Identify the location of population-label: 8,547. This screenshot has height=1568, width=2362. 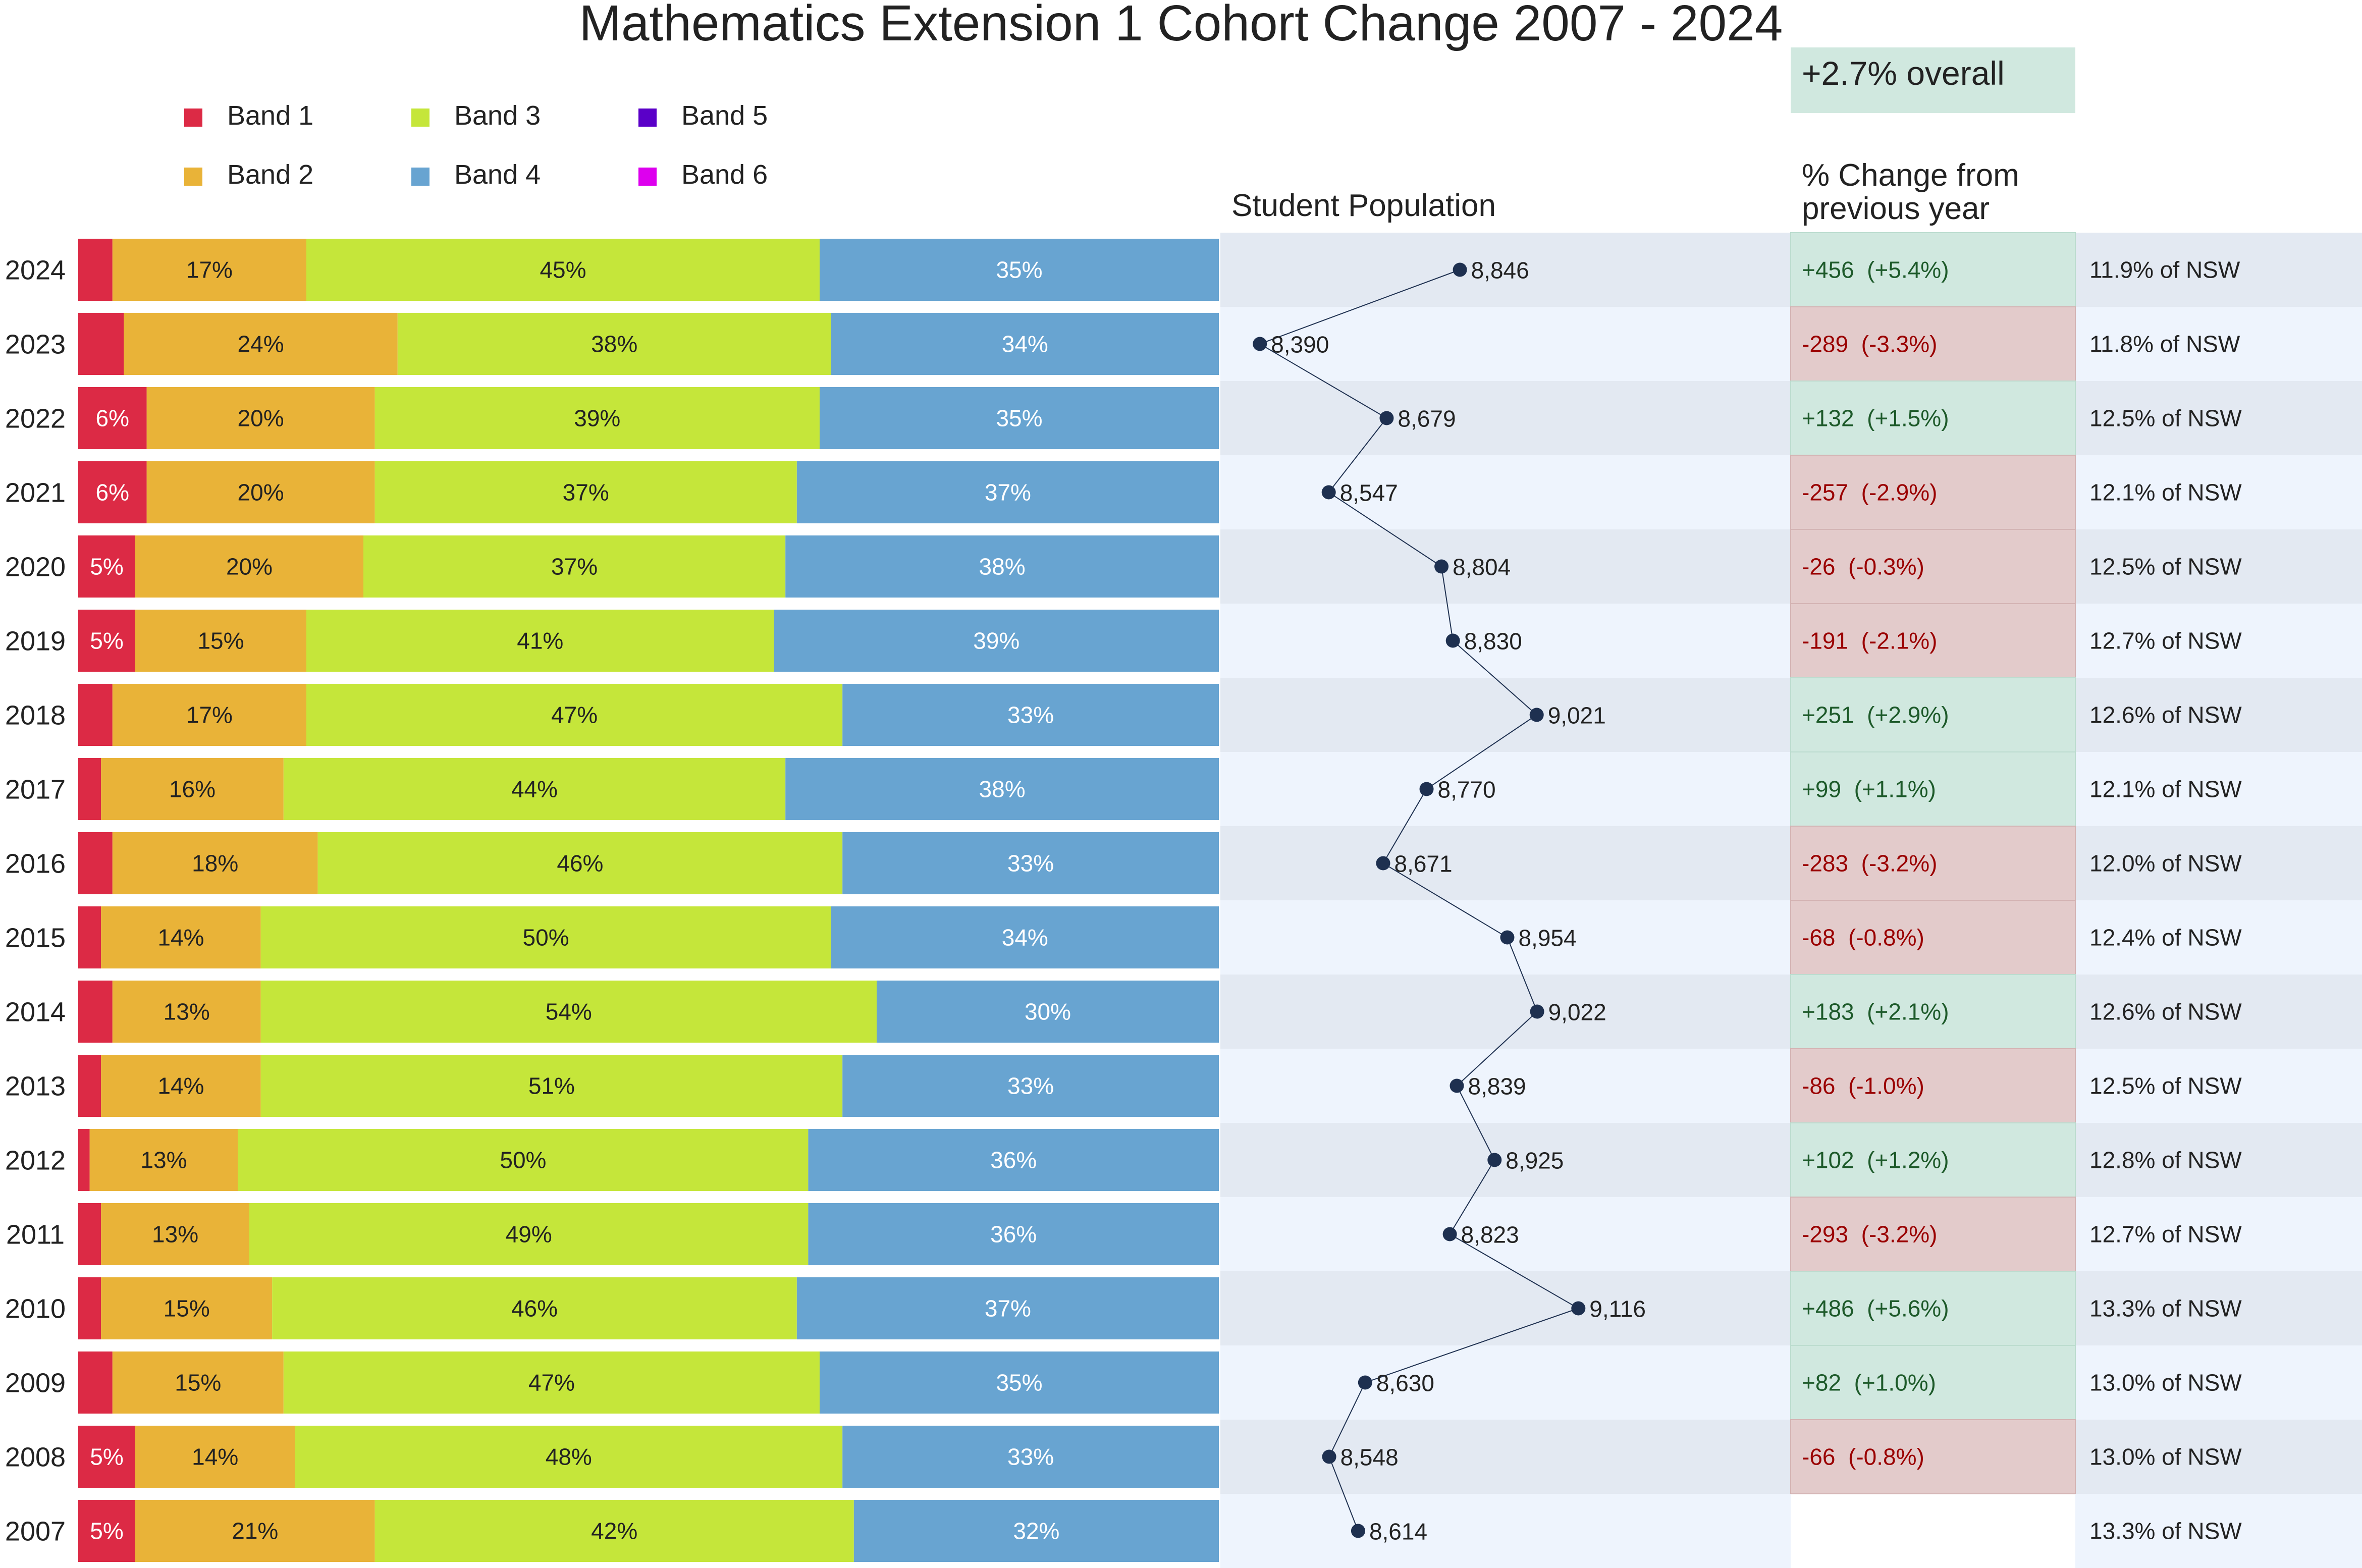
(1369, 493).